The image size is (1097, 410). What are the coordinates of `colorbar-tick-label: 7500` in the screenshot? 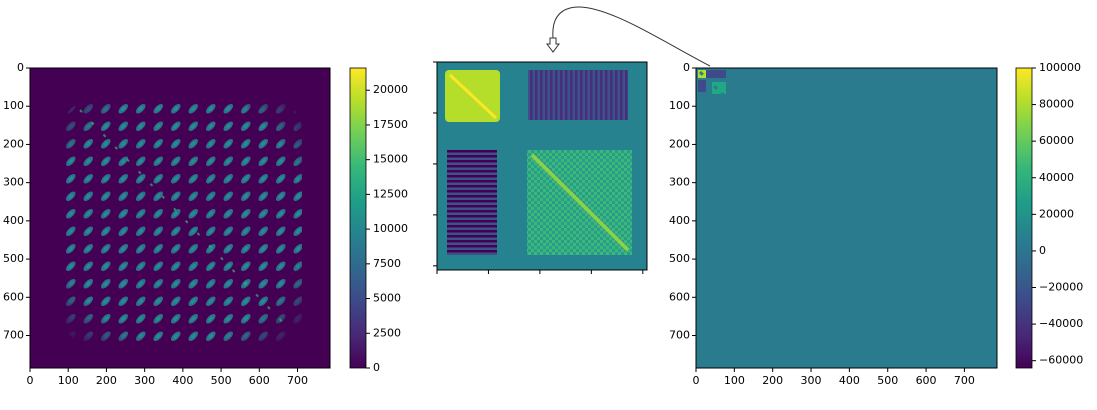 It's located at (387, 263).